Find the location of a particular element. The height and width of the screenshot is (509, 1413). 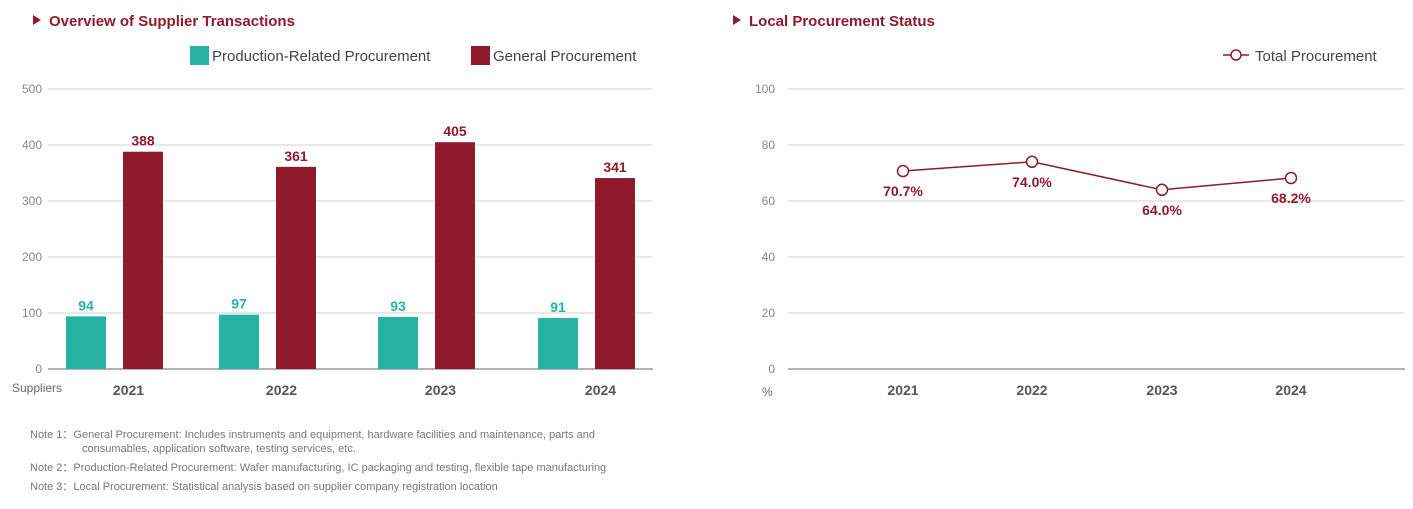

legend-label: Total Procurement is located at coordinates (1316, 56).